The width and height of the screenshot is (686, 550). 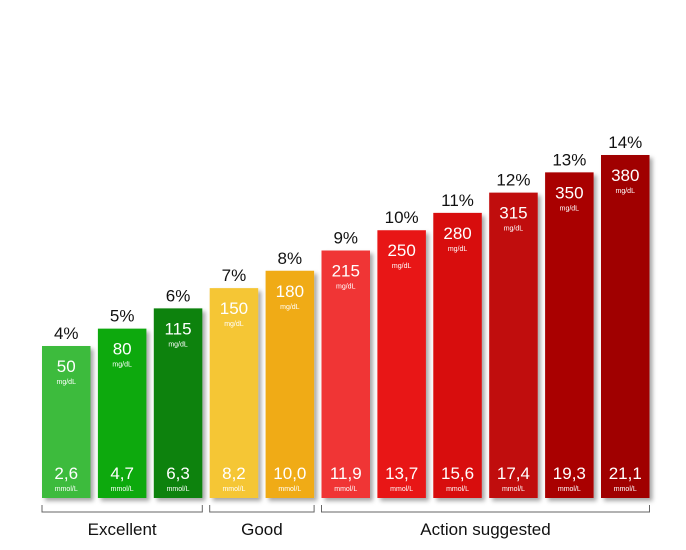 I want to click on mmol-value-7: 15,6, so click(x=457, y=473).